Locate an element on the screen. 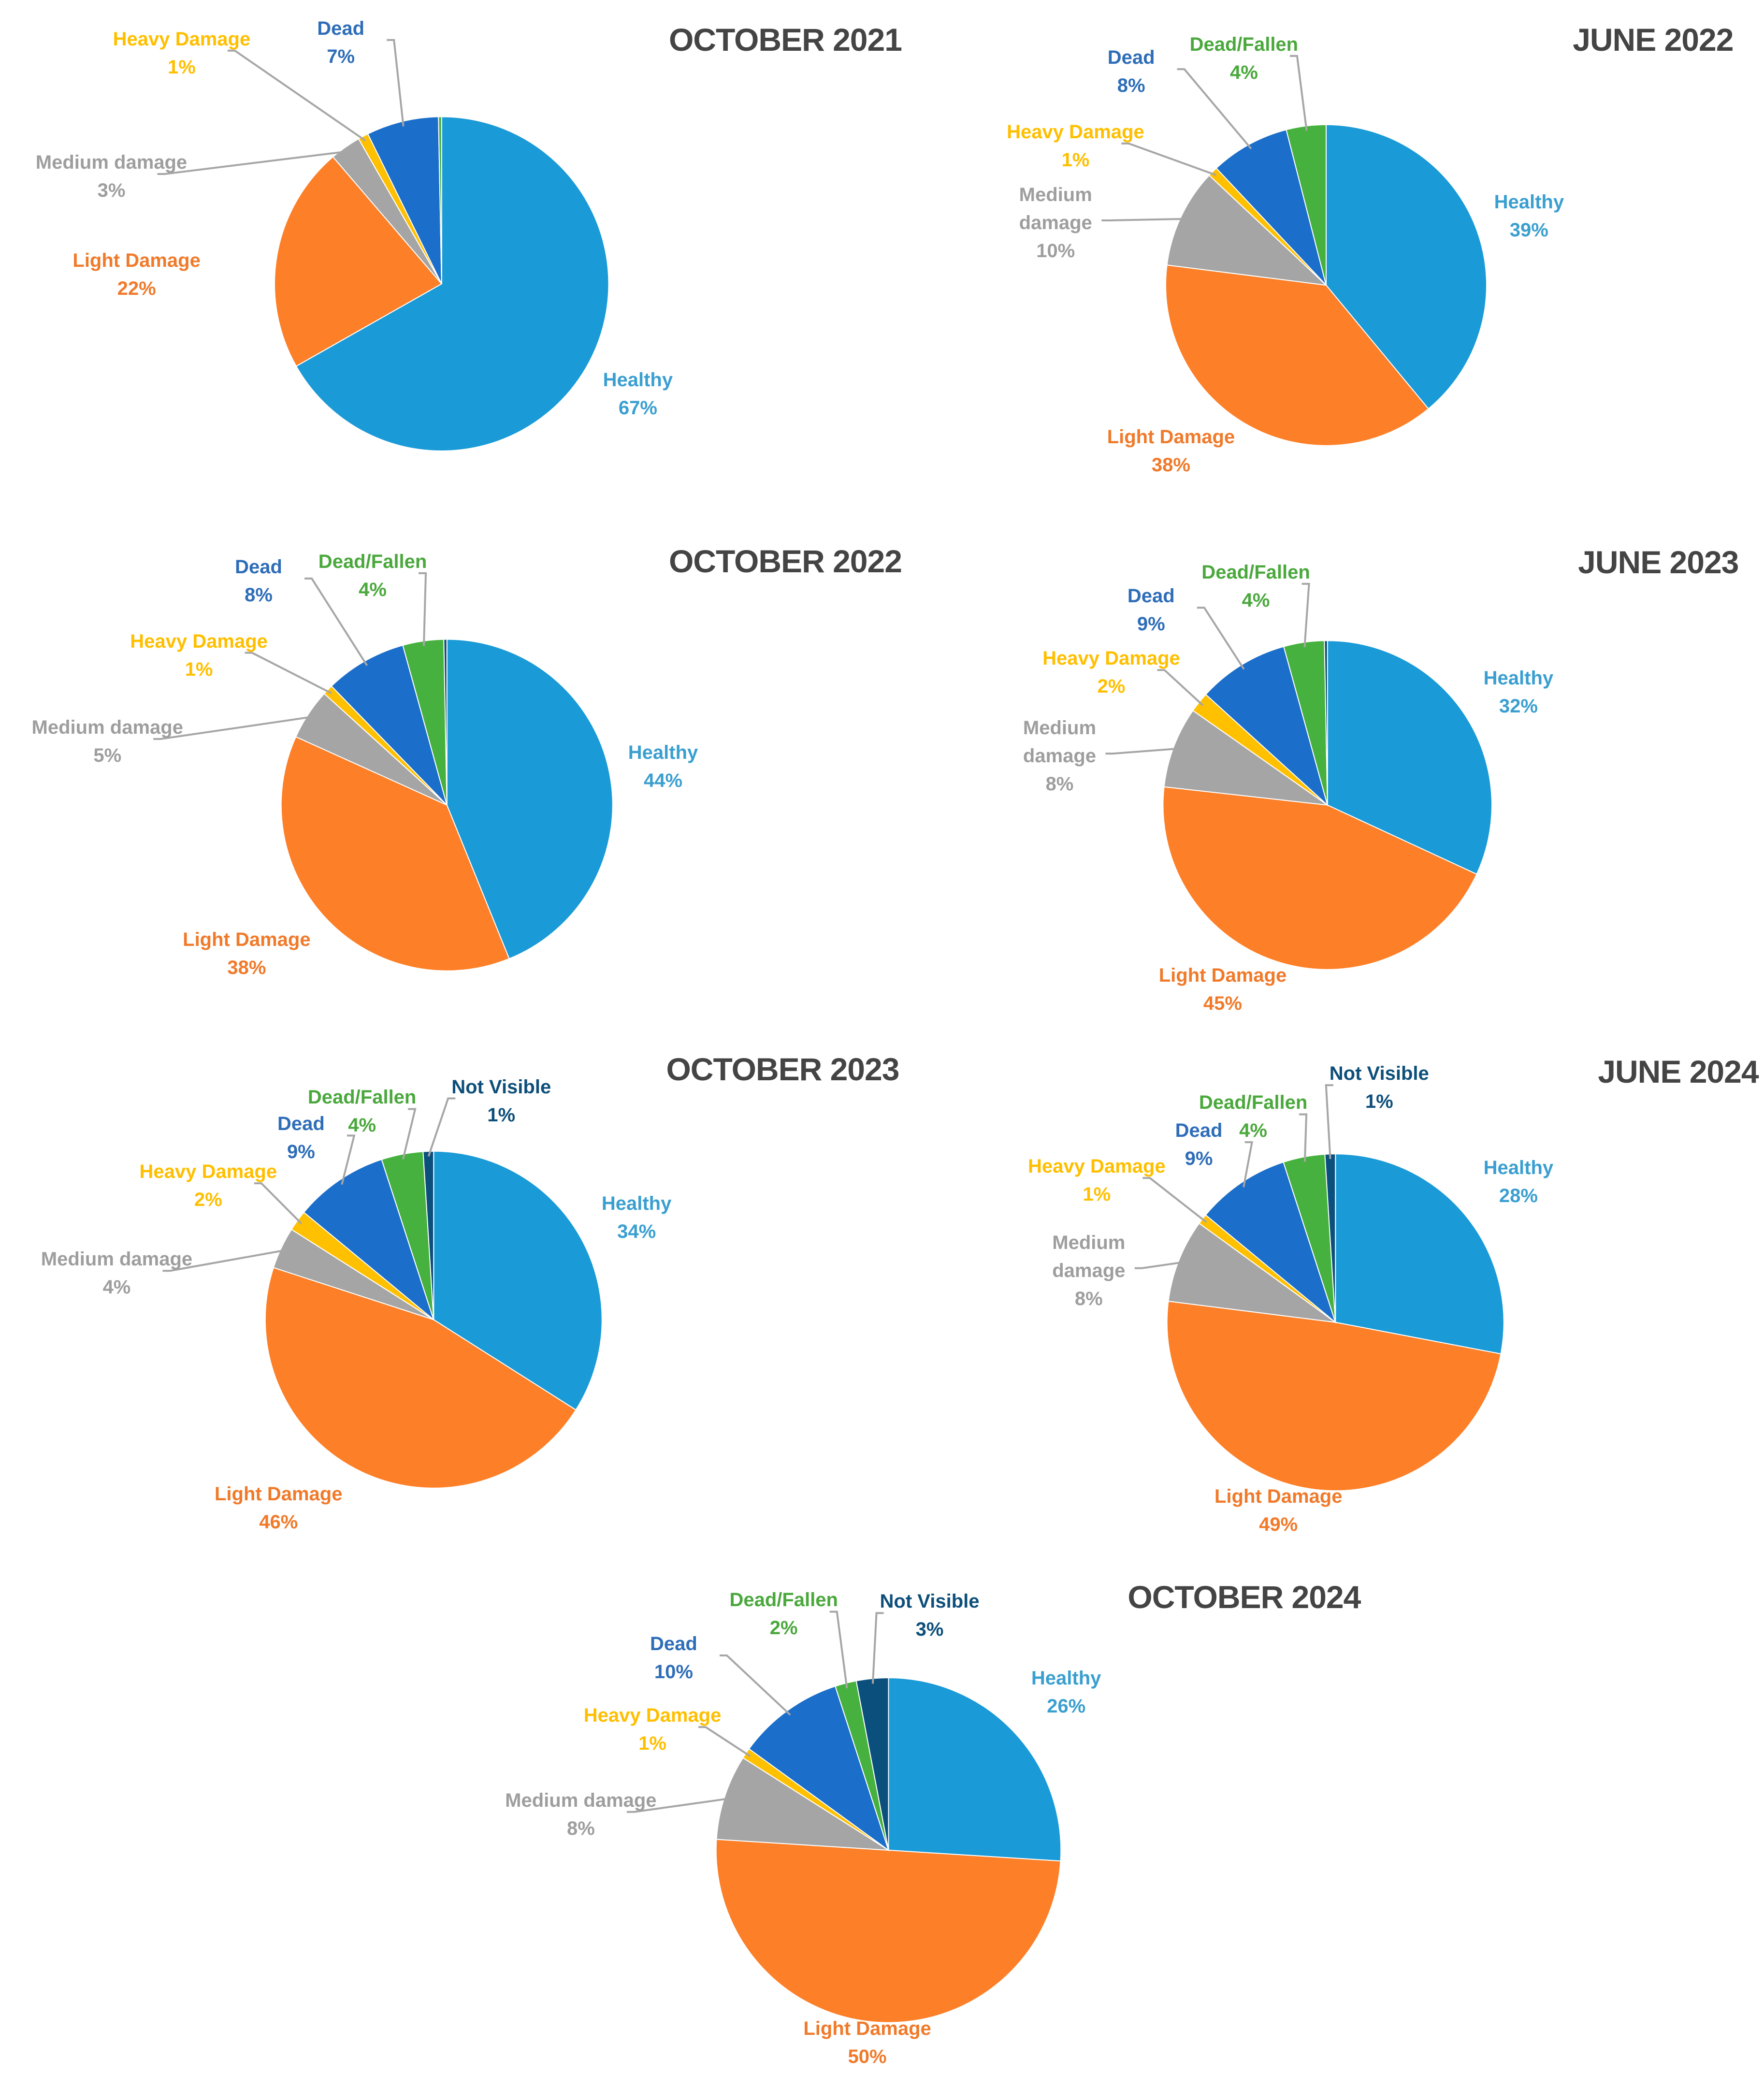 This screenshot has height=2075, width=1764. data-label-dead: Dead 7% is located at coordinates (340, 43).